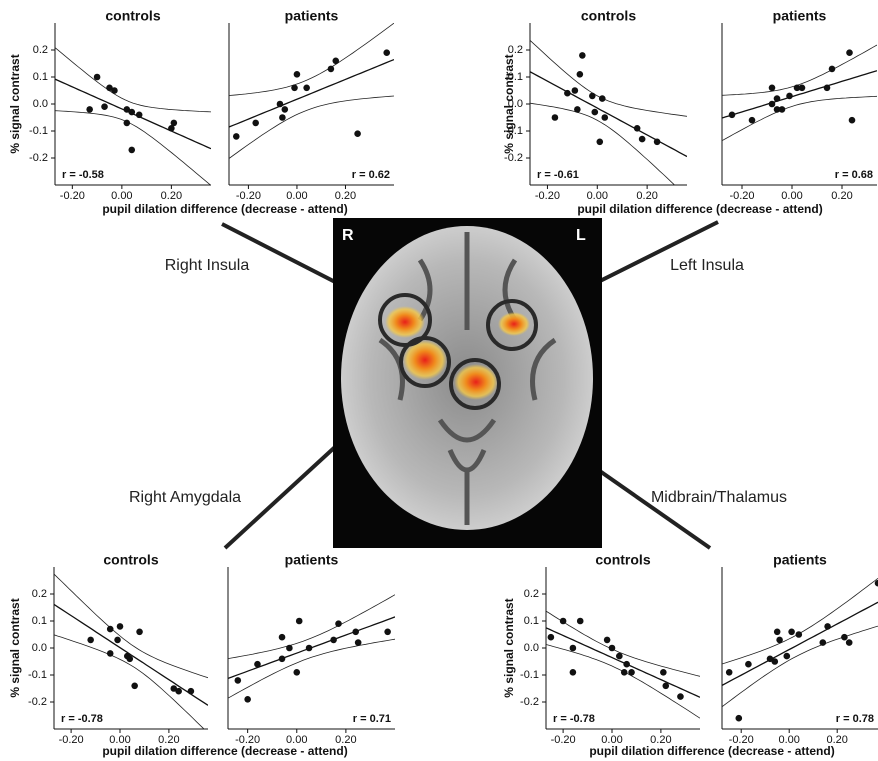 The image size is (878, 761). I want to click on correlation-label: r = -0.78, so click(574, 719).